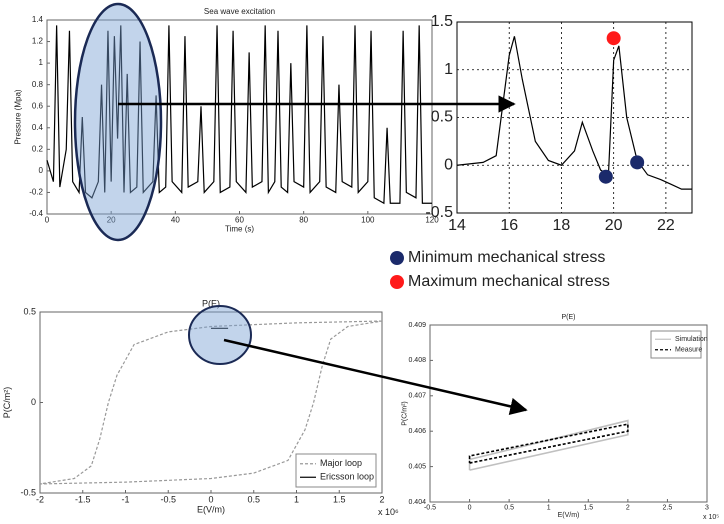  I want to click on y-tick-label: 0.404, so click(417, 502).